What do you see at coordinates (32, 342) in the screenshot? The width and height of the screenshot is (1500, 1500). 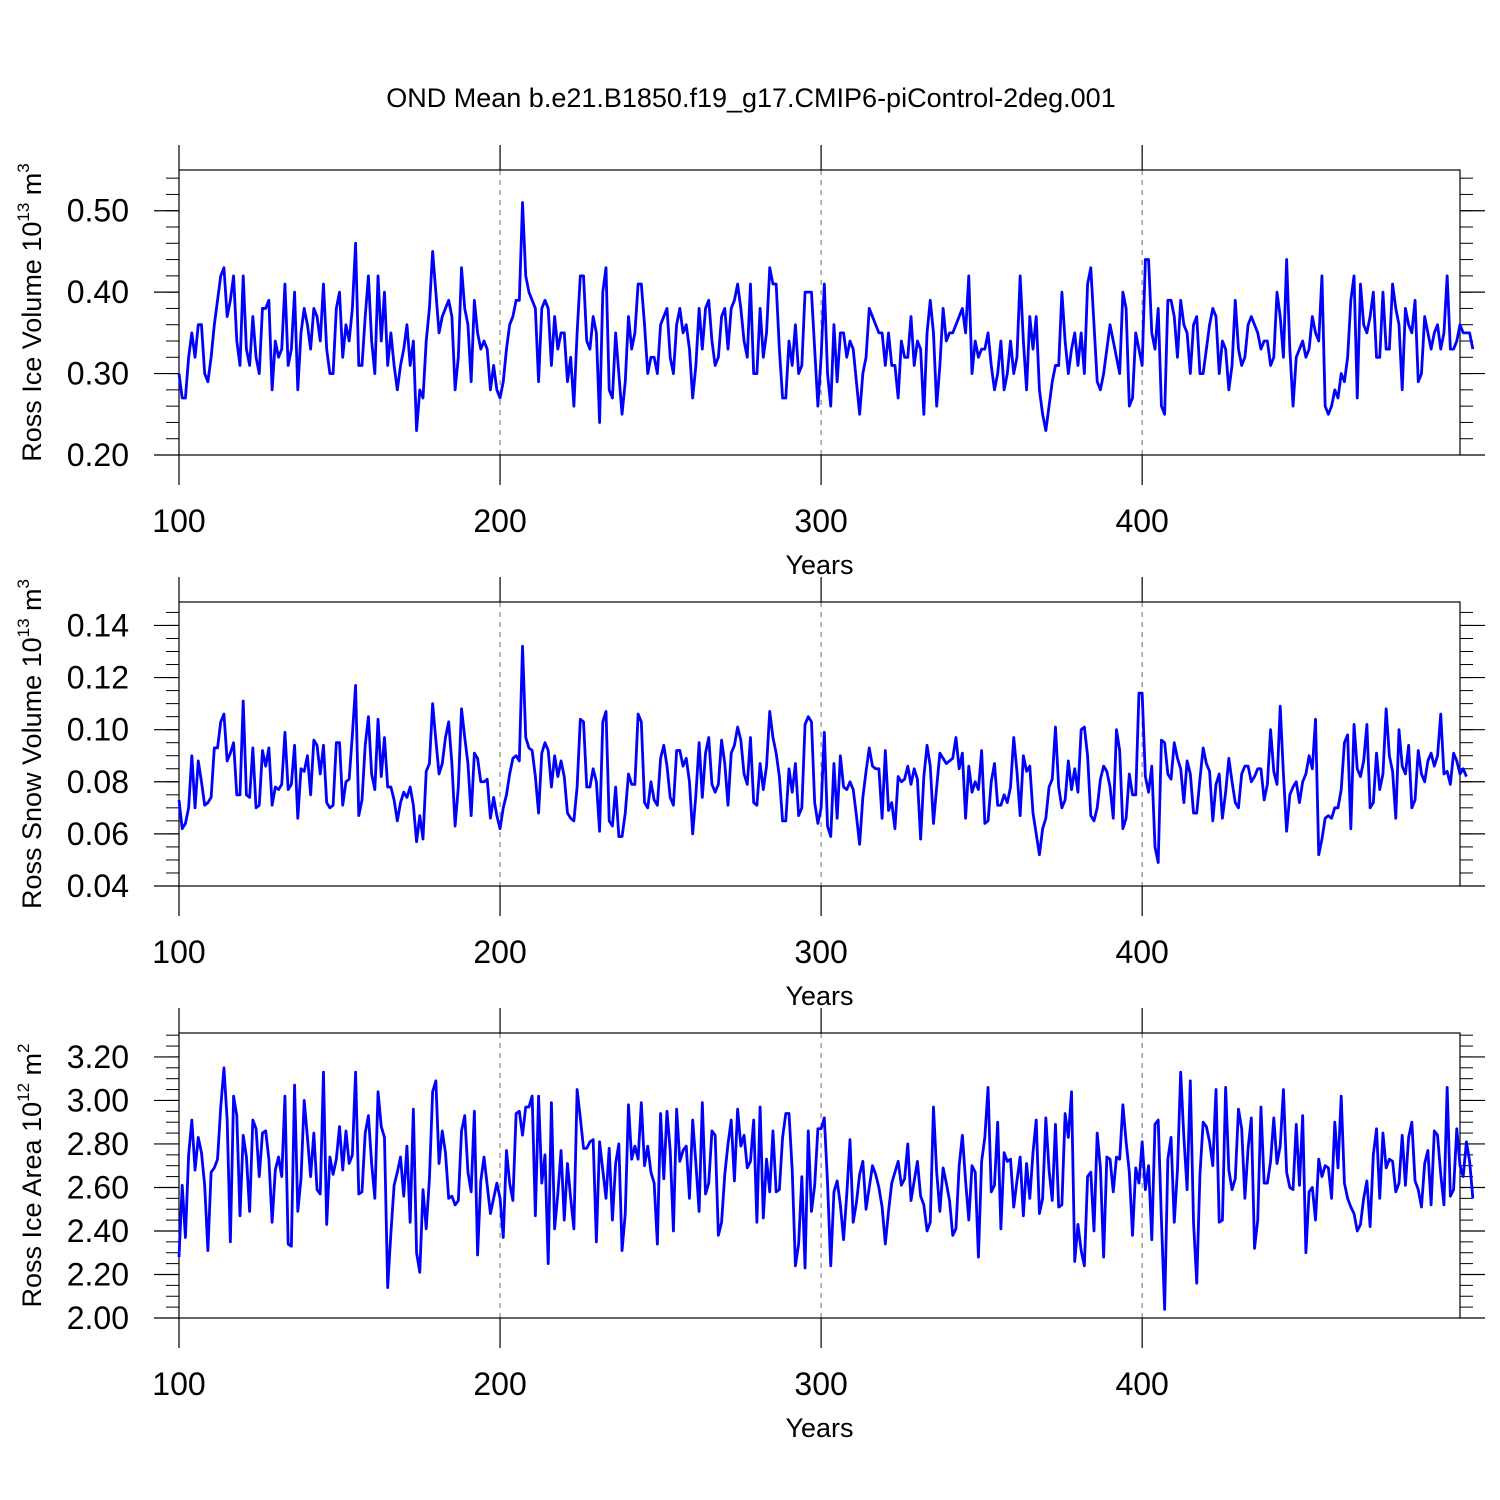 I see `y-axis-label-text: Ross Ice Volume 10` at bounding box center [32, 342].